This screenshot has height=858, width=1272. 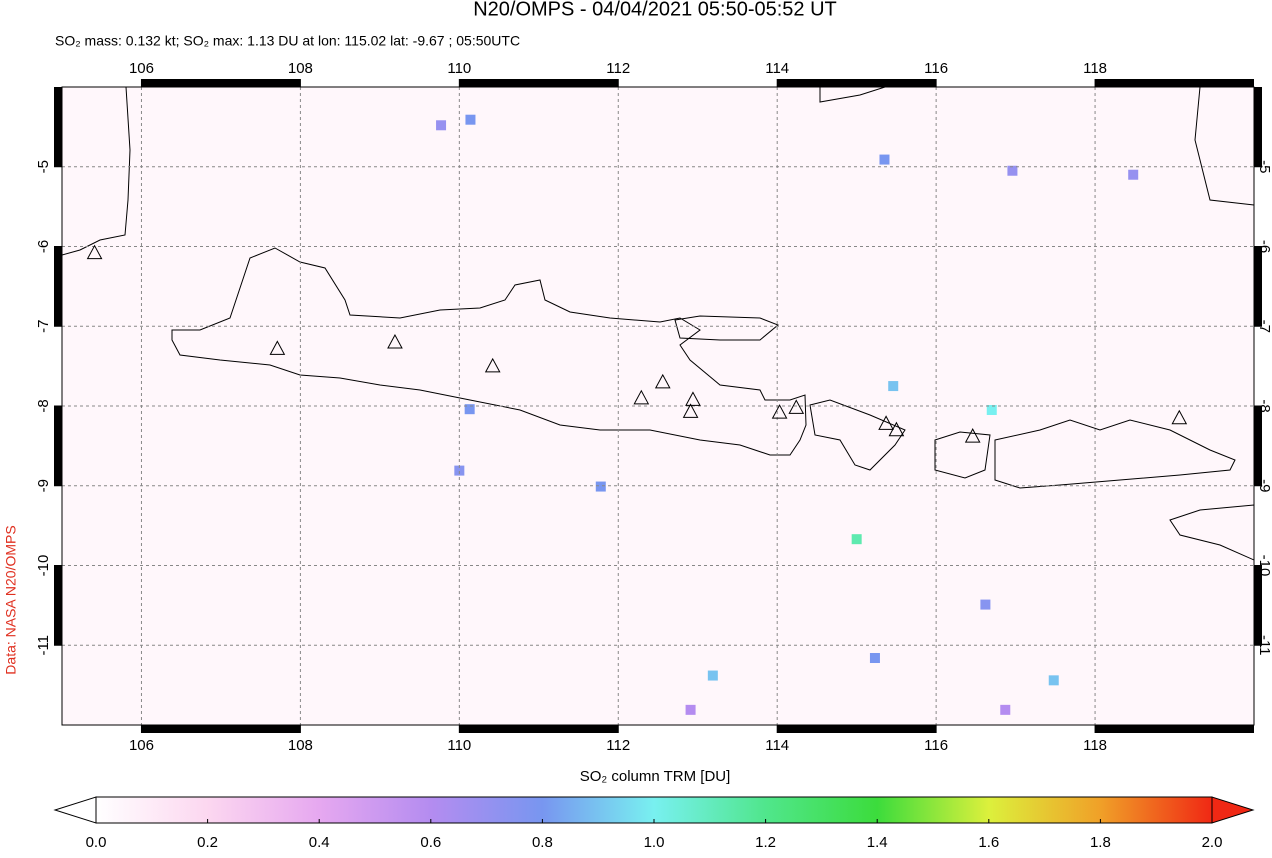 I want to click on colorbar-tick-label: 0.8, so click(x=542, y=842).